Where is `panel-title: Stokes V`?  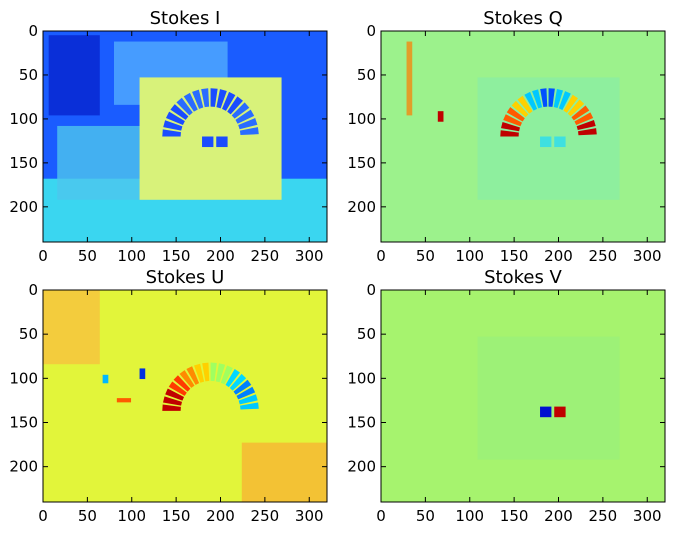 panel-title: Stokes V is located at coordinates (523, 277).